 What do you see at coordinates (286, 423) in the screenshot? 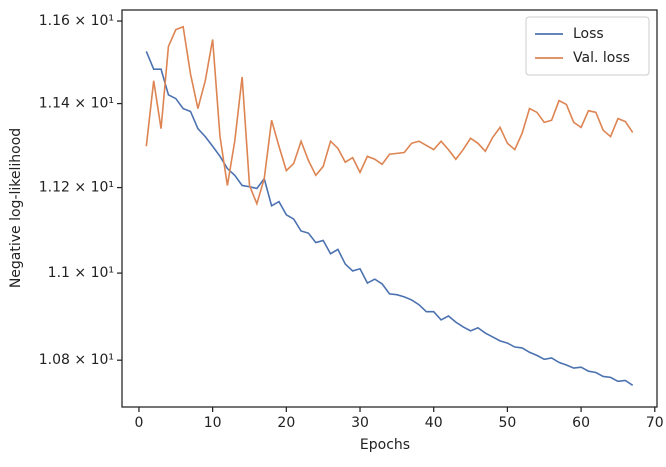
I see `x-tick-label: 20` at bounding box center [286, 423].